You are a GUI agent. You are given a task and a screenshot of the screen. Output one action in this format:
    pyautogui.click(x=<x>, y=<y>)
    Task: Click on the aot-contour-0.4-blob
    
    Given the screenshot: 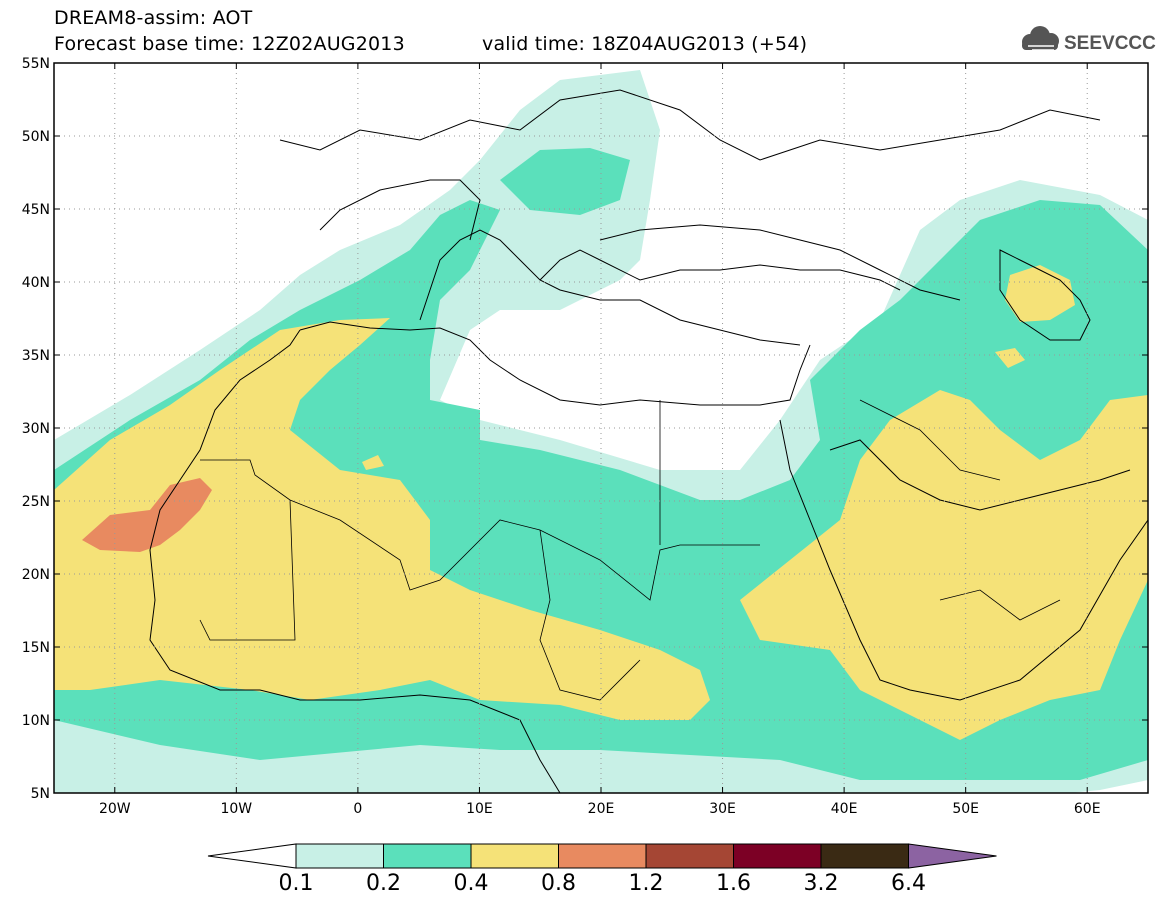 What is the action you would take?
    pyautogui.click(x=1010, y=358)
    